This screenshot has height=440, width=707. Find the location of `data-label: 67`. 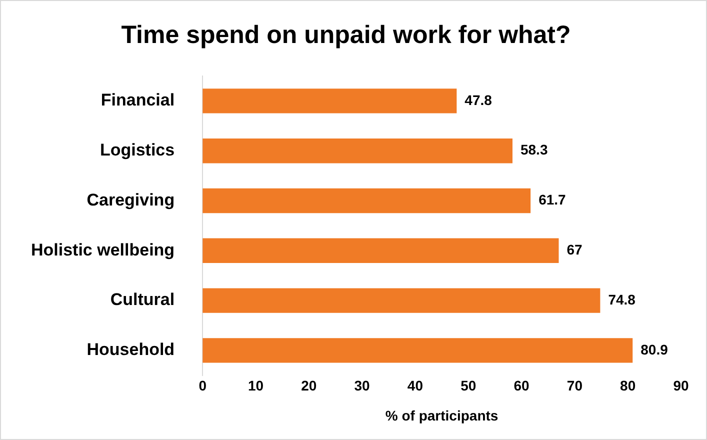

data-label: 67 is located at coordinates (574, 250).